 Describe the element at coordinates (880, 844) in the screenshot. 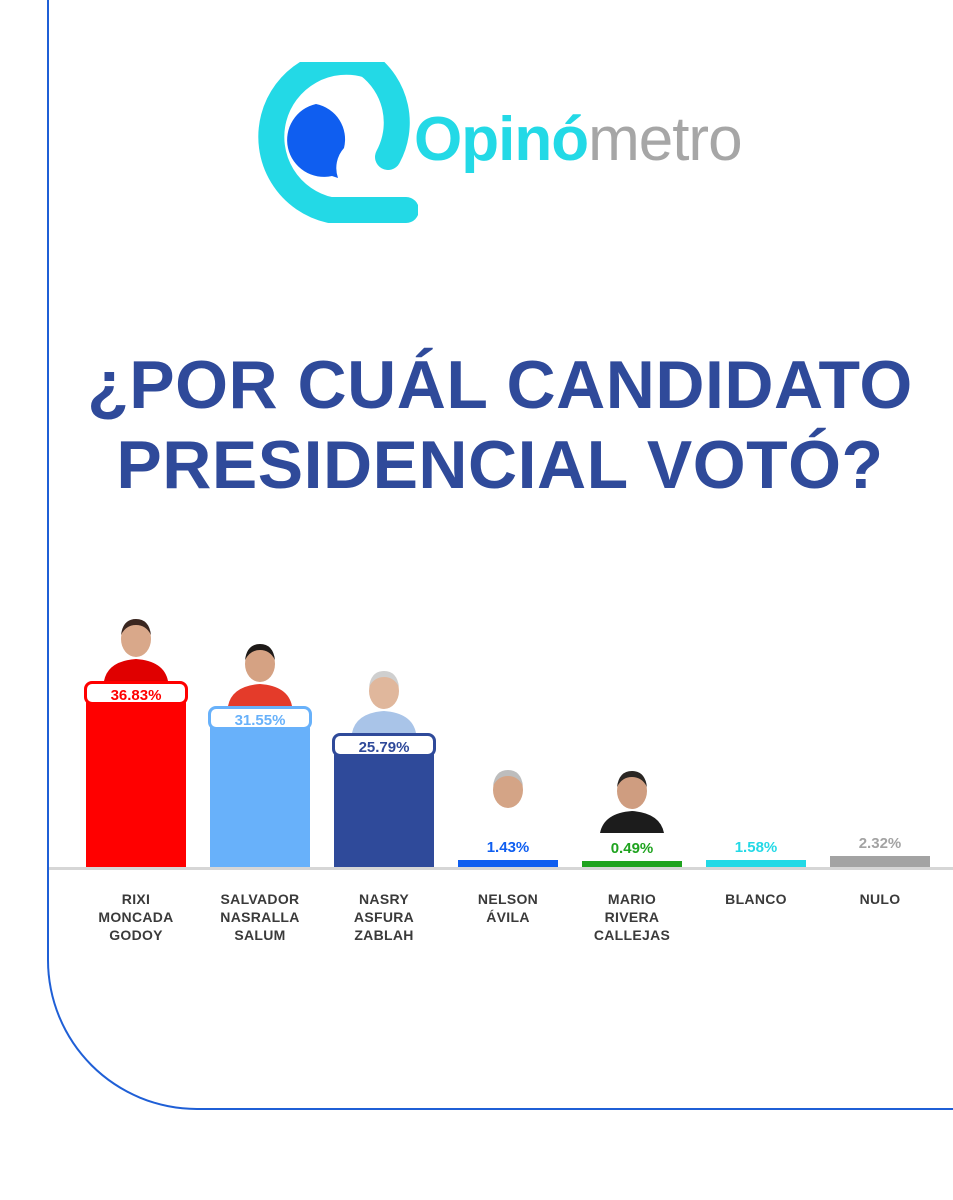

I see `data-label: 2.32%` at that location.